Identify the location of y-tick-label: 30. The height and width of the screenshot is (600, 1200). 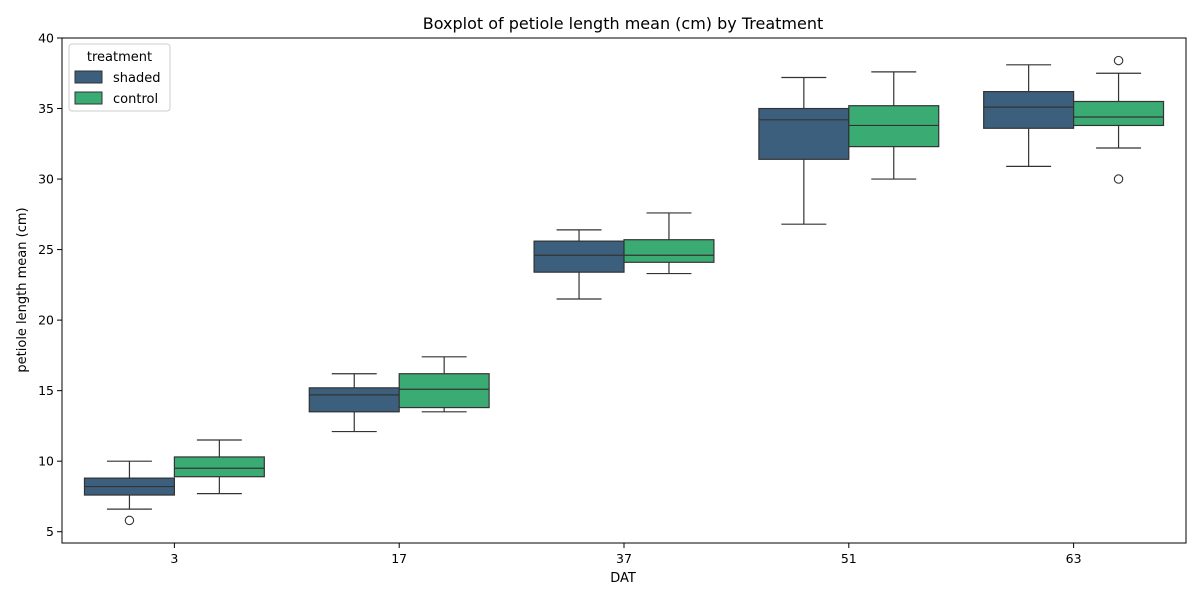
(46, 179).